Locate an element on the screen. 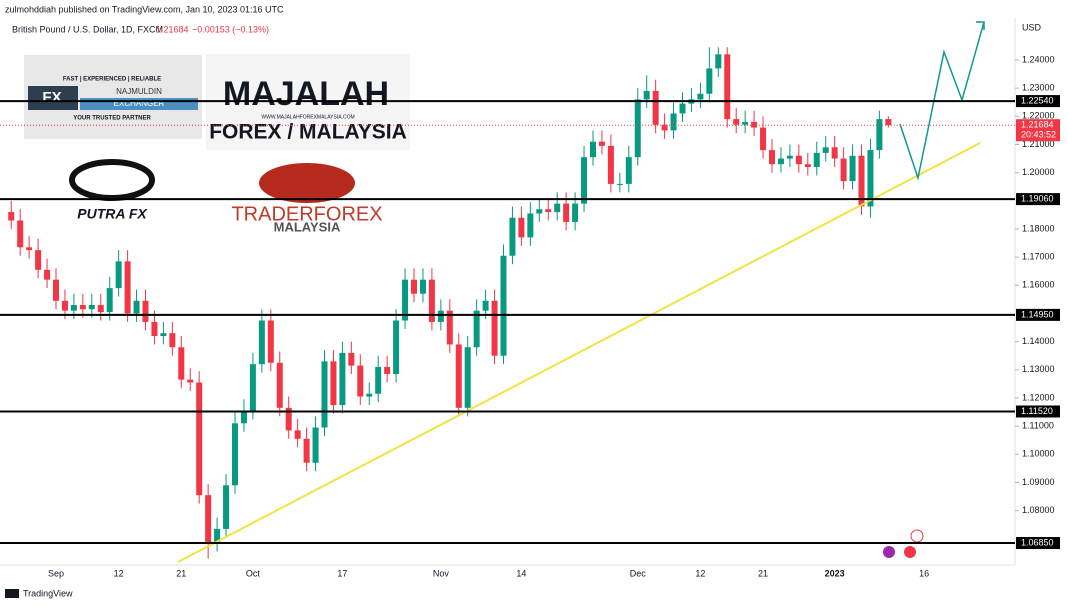 The height and width of the screenshot is (607, 1068). level-label: 1.11520 is located at coordinates (1037, 411).